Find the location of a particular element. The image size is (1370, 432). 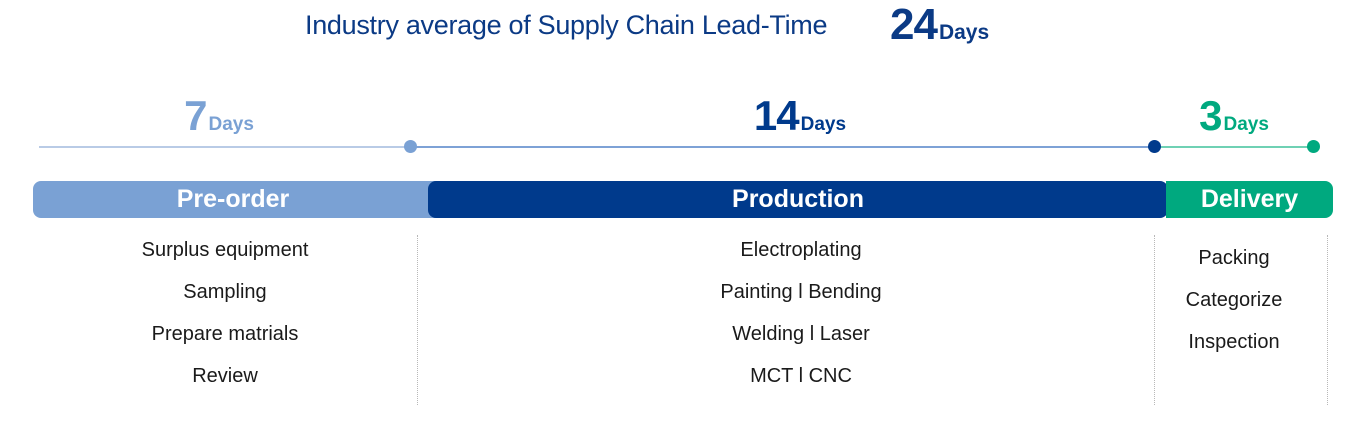

preorder-duration: 7 Days is located at coordinates (219, 116).